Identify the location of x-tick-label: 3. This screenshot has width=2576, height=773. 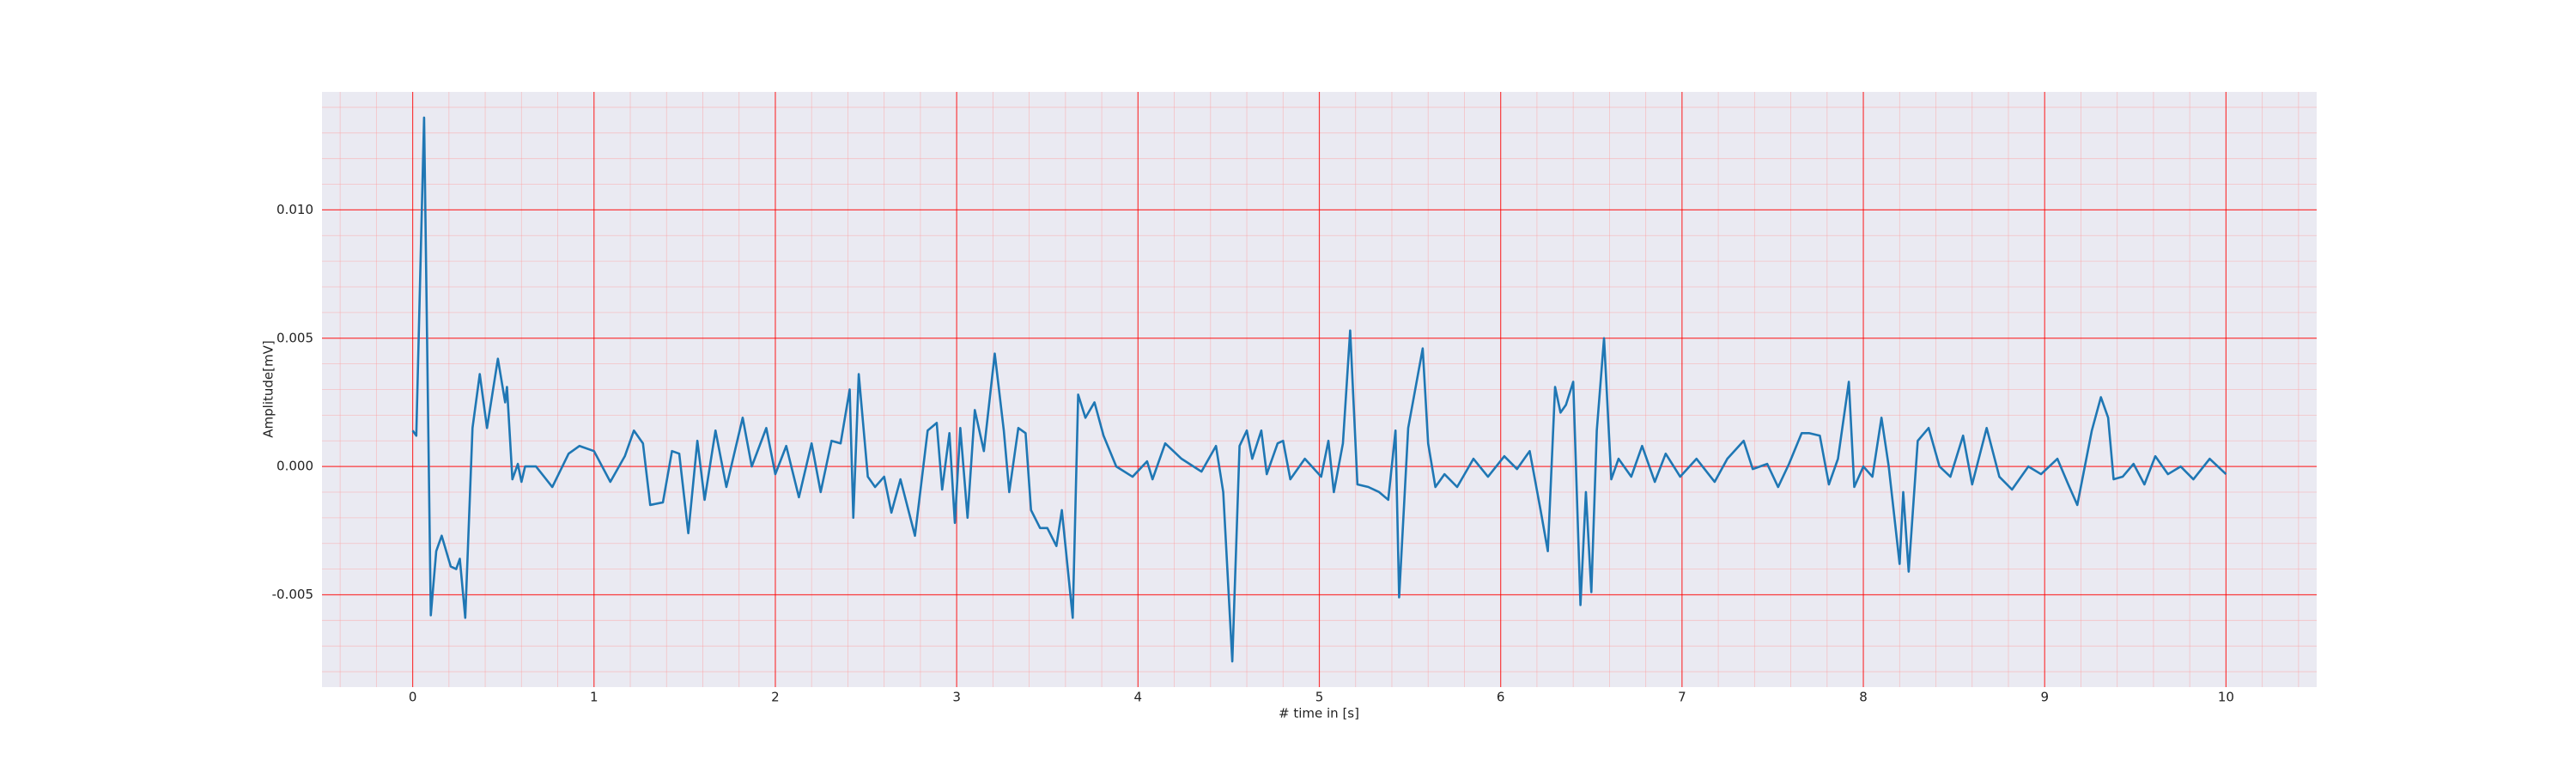
(957, 697).